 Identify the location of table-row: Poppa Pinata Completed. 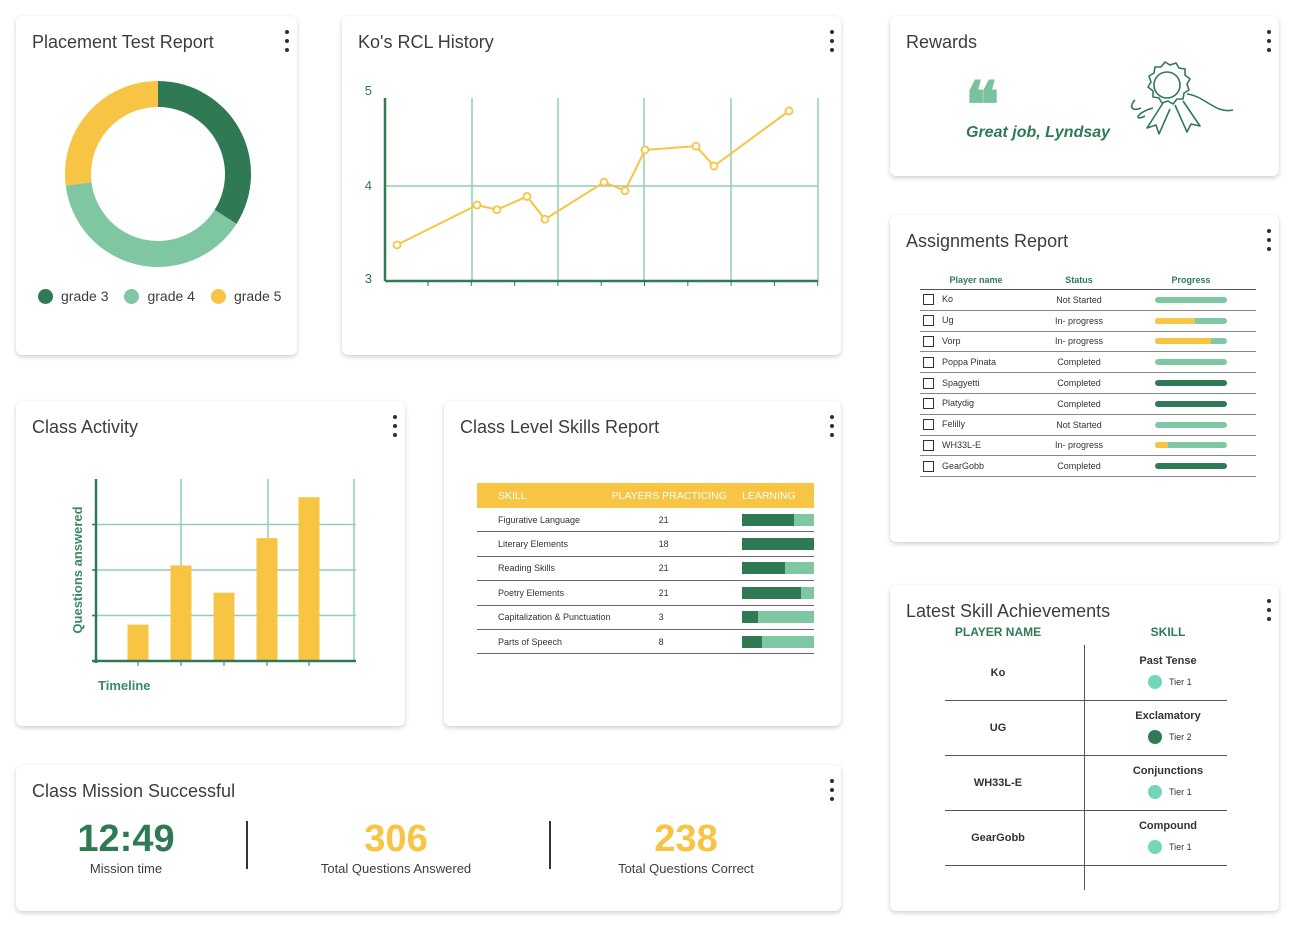
(1088, 362).